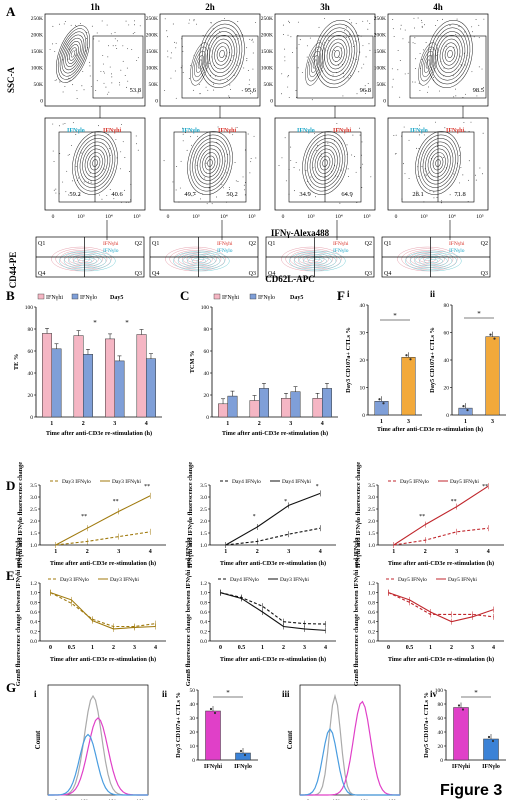  What do you see at coordinates (341, 295) in the screenshot?
I see `panel-label-f: F` at bounding box center [341, 295].